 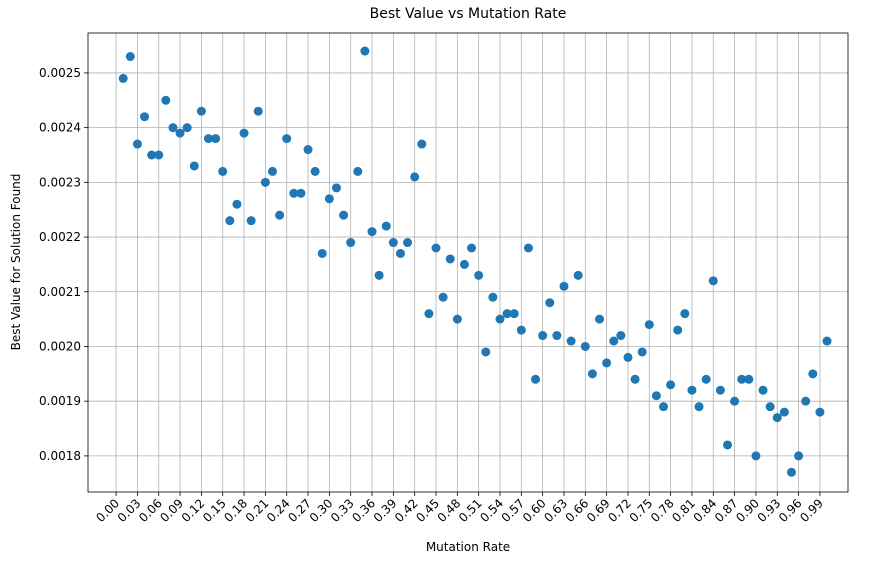 I want to click on chart-title: Best Value vs Mutation Rate, so click(x=468, y=14).